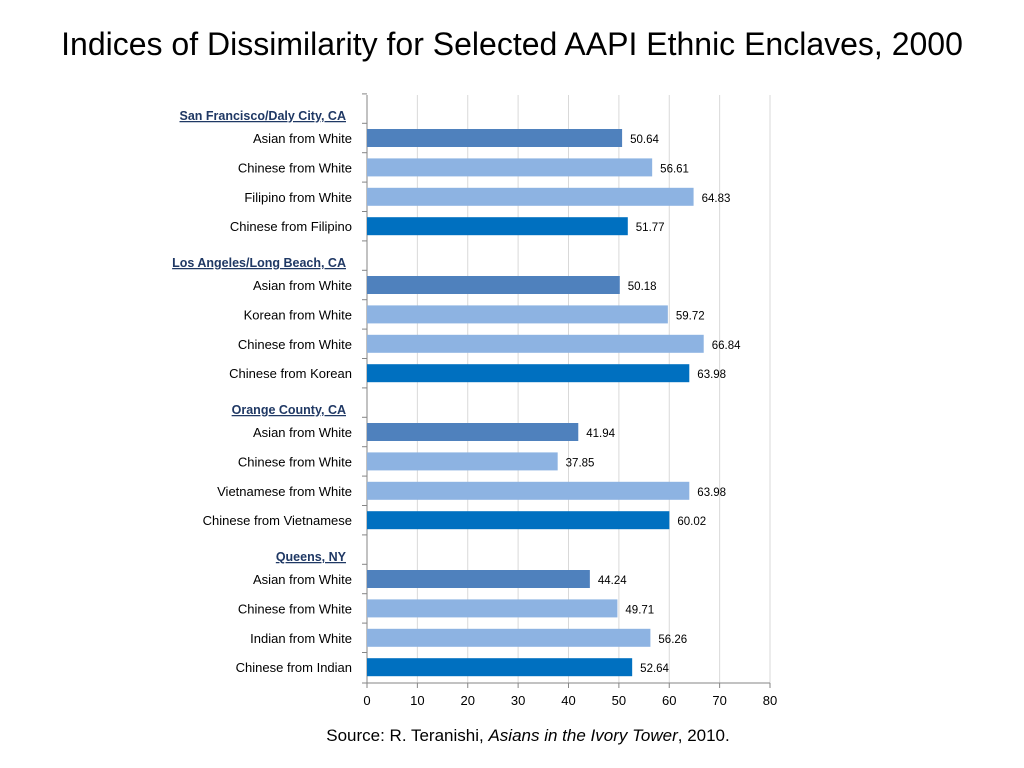  Describe the element at coordinates (298, 197) in the screenshot. I see `bar-category-label: Filipino from White` at that location.